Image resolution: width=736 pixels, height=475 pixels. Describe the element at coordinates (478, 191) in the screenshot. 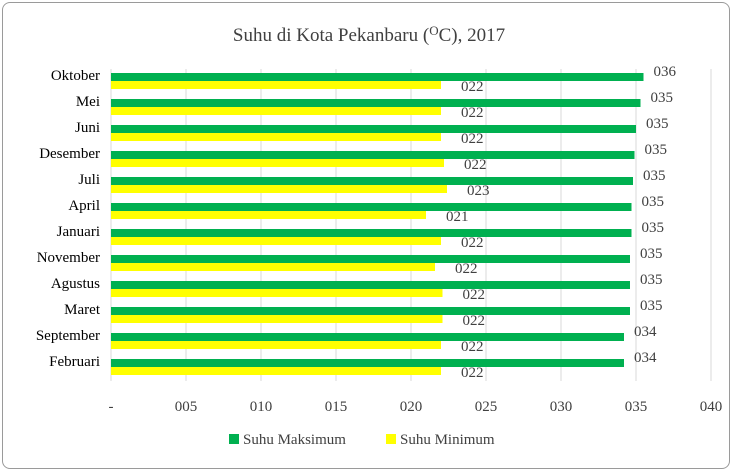

I see `data-label-minimum: 023` at that location.